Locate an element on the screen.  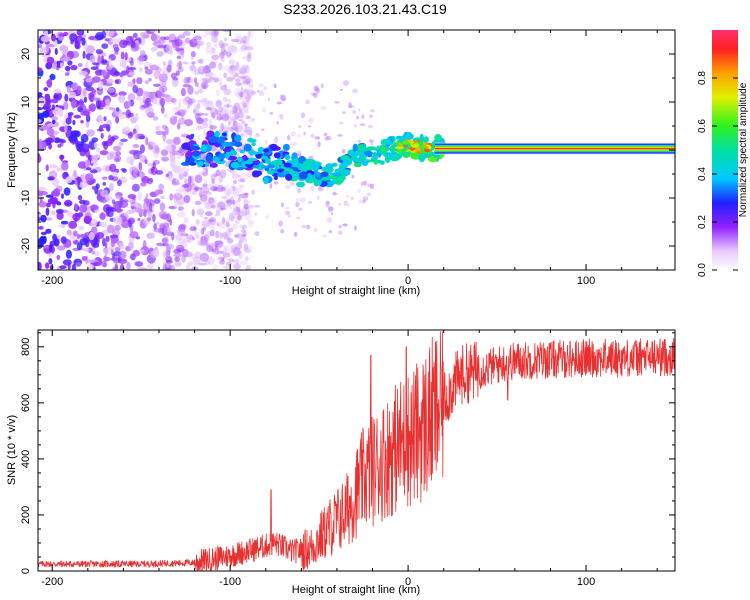
spectrogram-y-tick-label: -10 is located at coordinates (26, 198).